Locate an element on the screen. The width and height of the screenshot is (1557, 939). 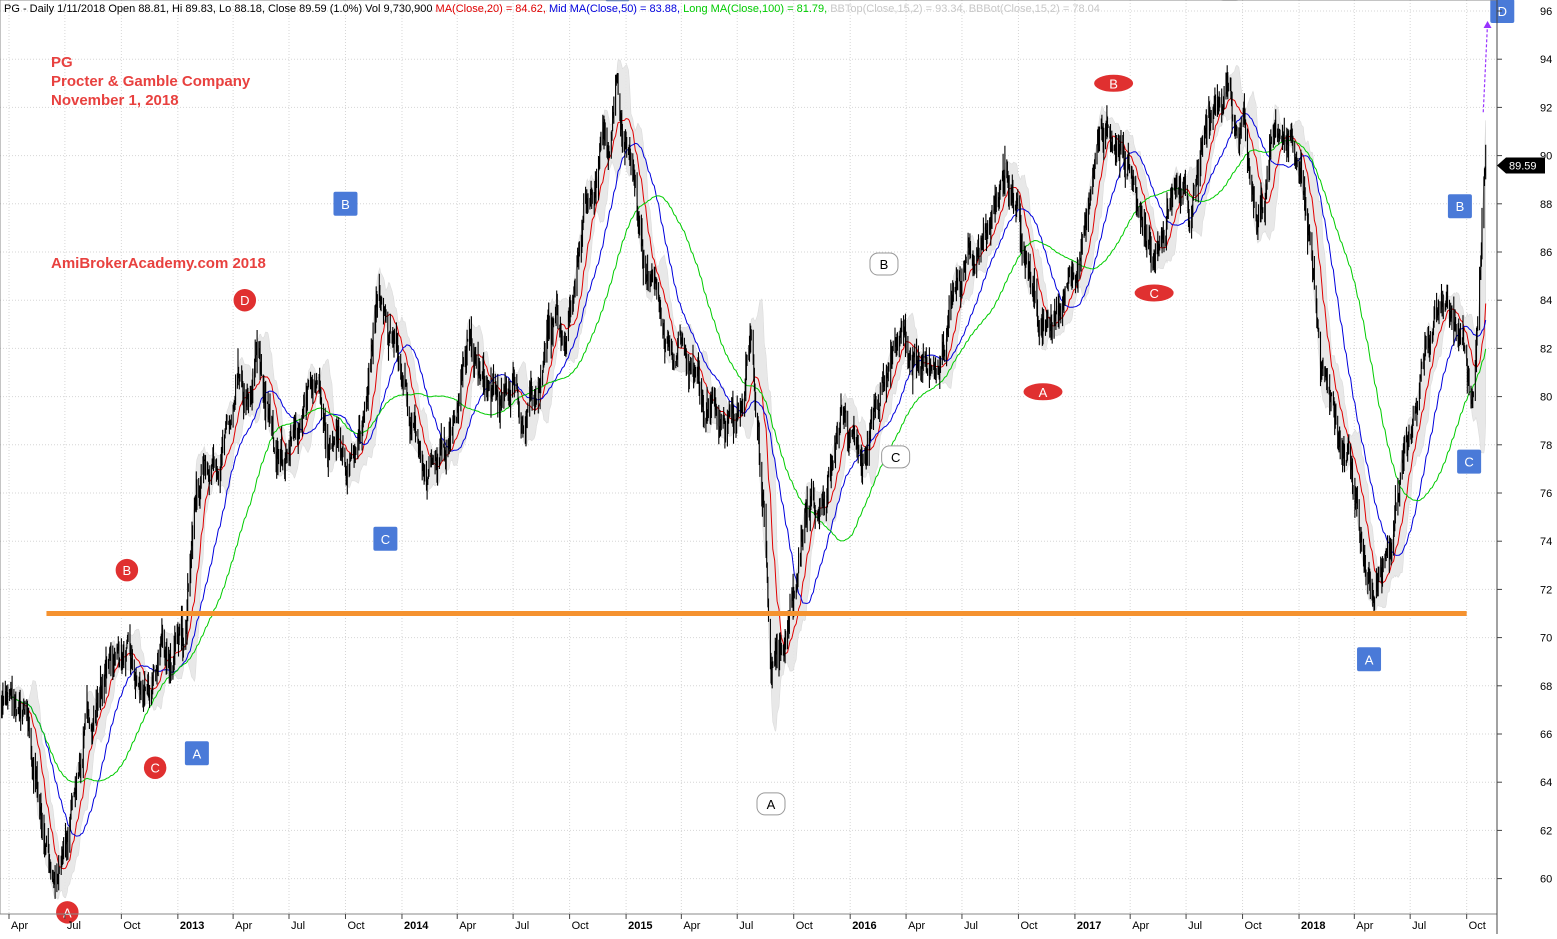
x-tick-label: 2015 is located at coordinates (640, 926).